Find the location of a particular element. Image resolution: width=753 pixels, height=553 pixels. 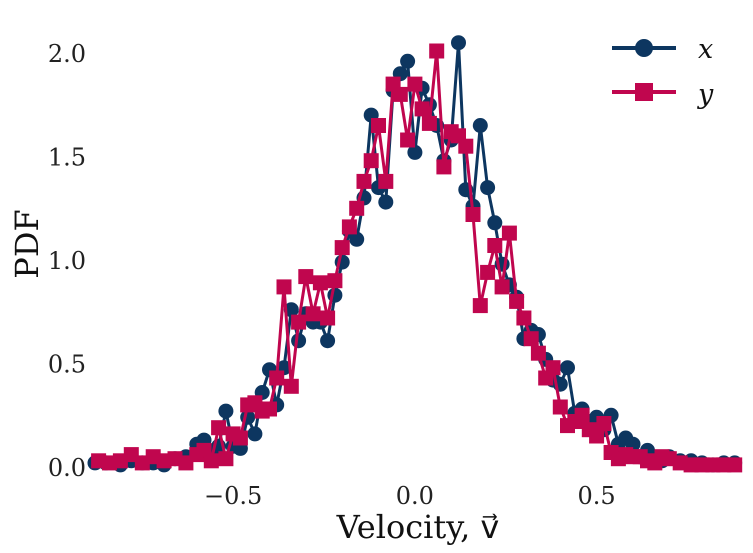

x-axis-label: Velocity, v⃗ is located at coordinates (418, 527).